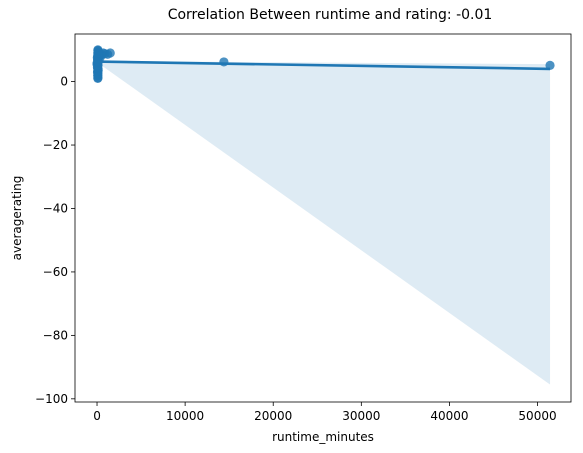 The width and height of the screenshot is (583, 453). I want to click on y-tick-label: −80, so click(55, 335).